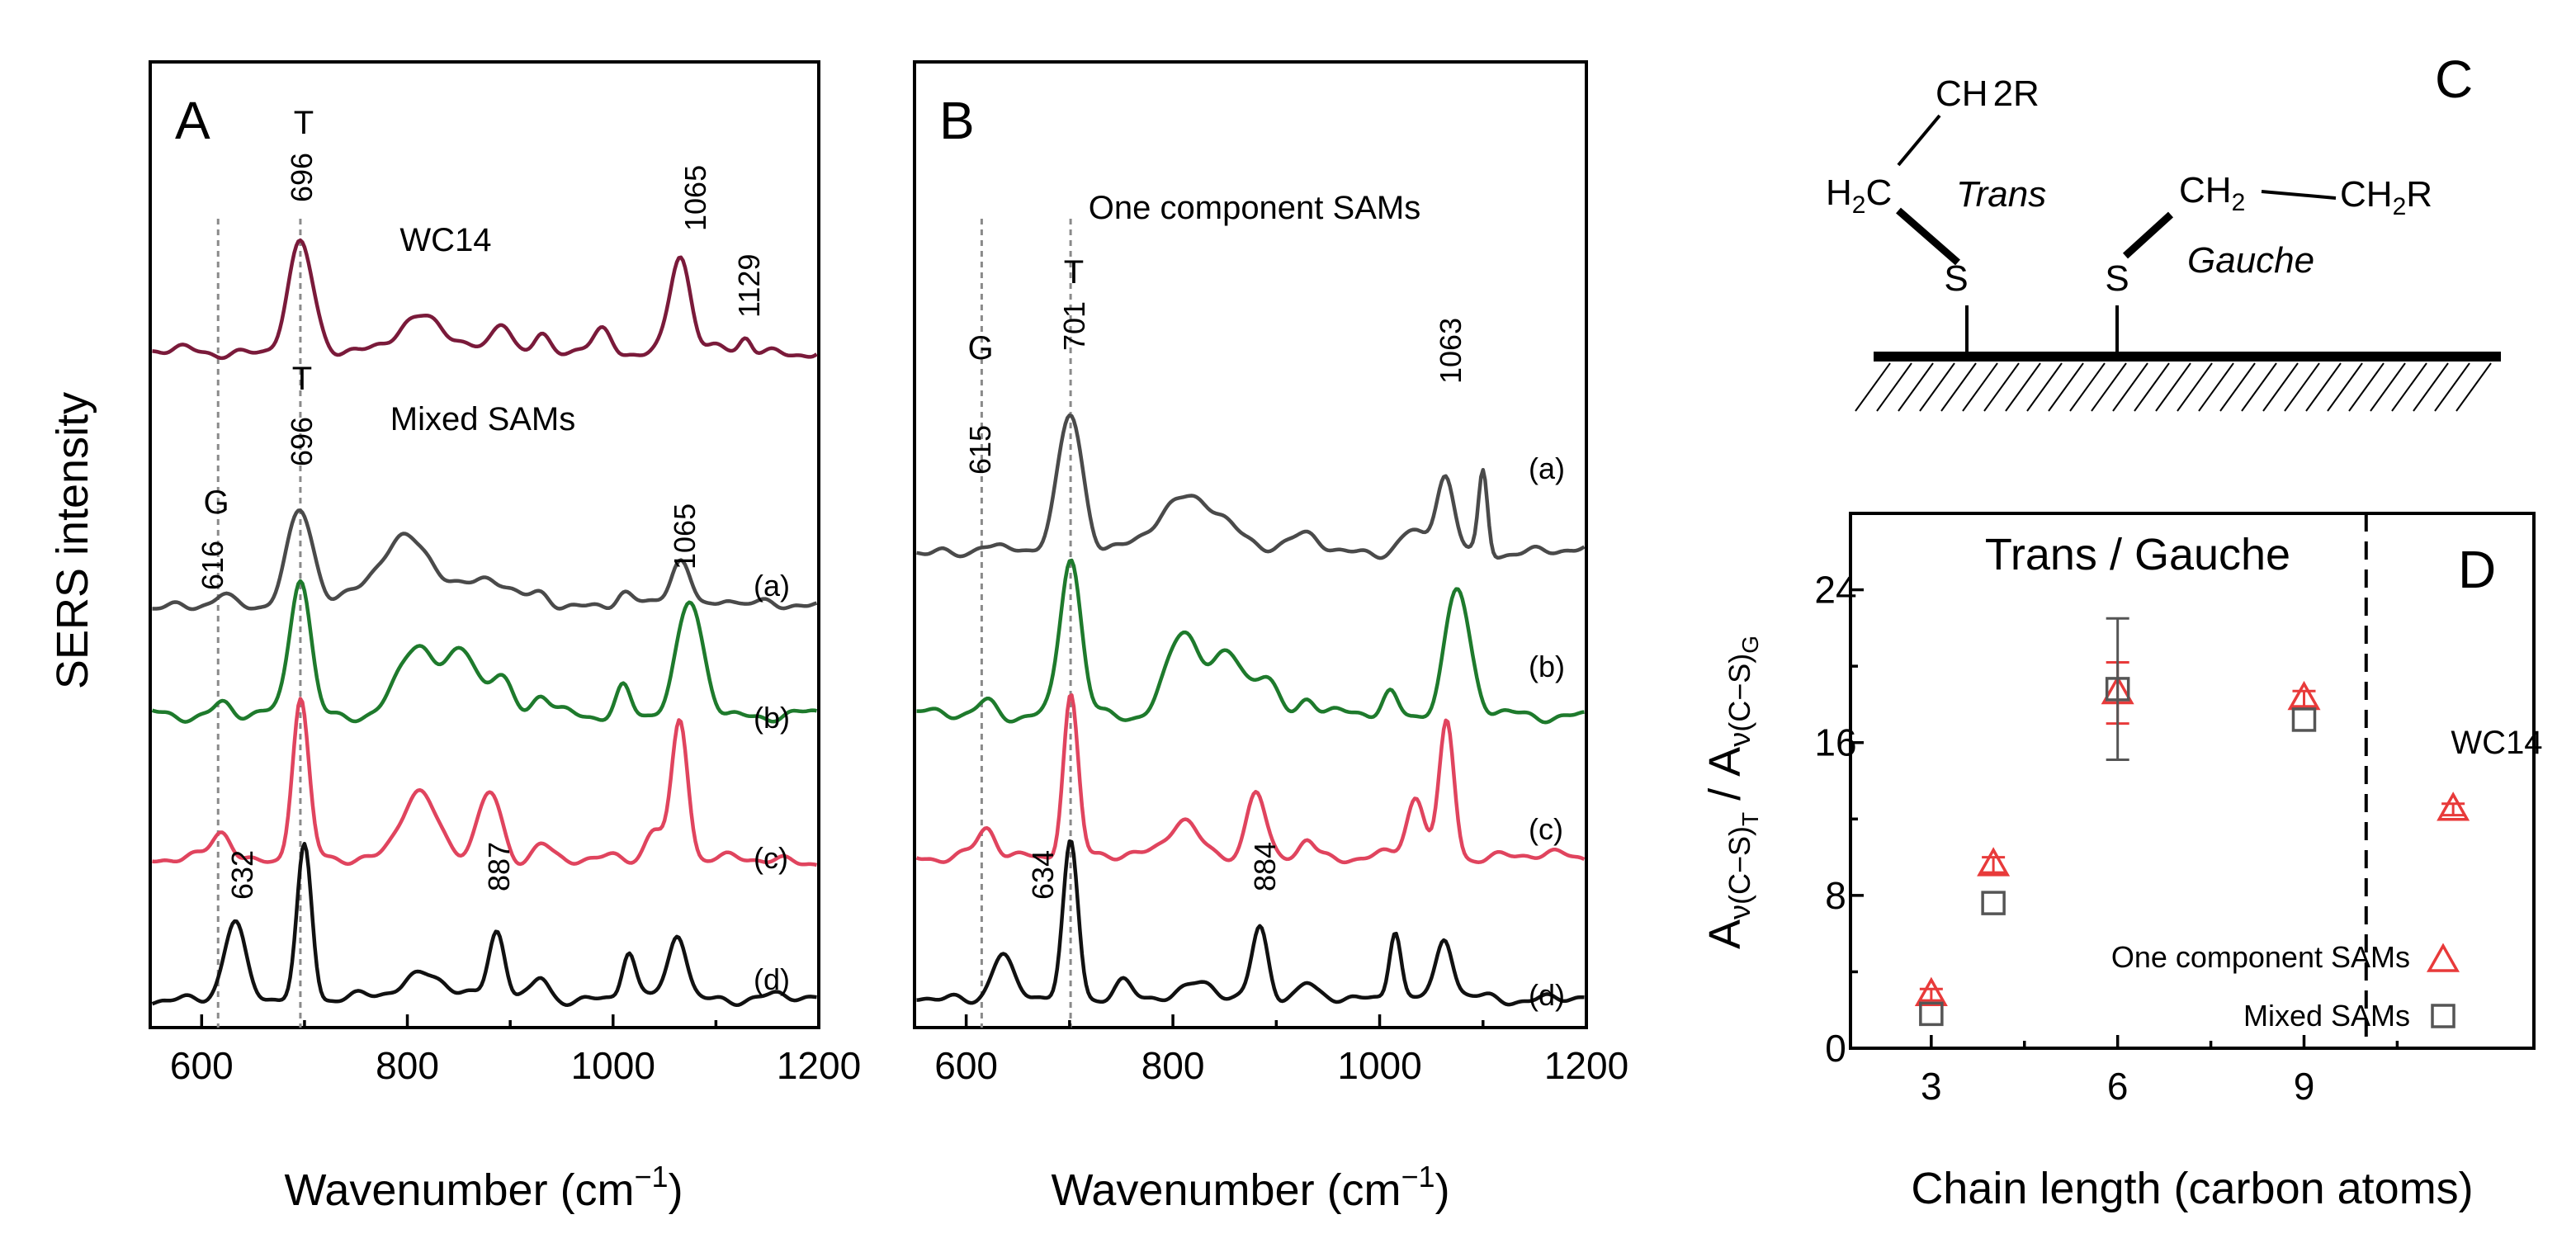 The height and width of the screenshot is (1243, 2576). What do you see at coordinates (485, 560) in the screenshot?
I see `panel-a-trace-a` at bounding box center [485, 560].